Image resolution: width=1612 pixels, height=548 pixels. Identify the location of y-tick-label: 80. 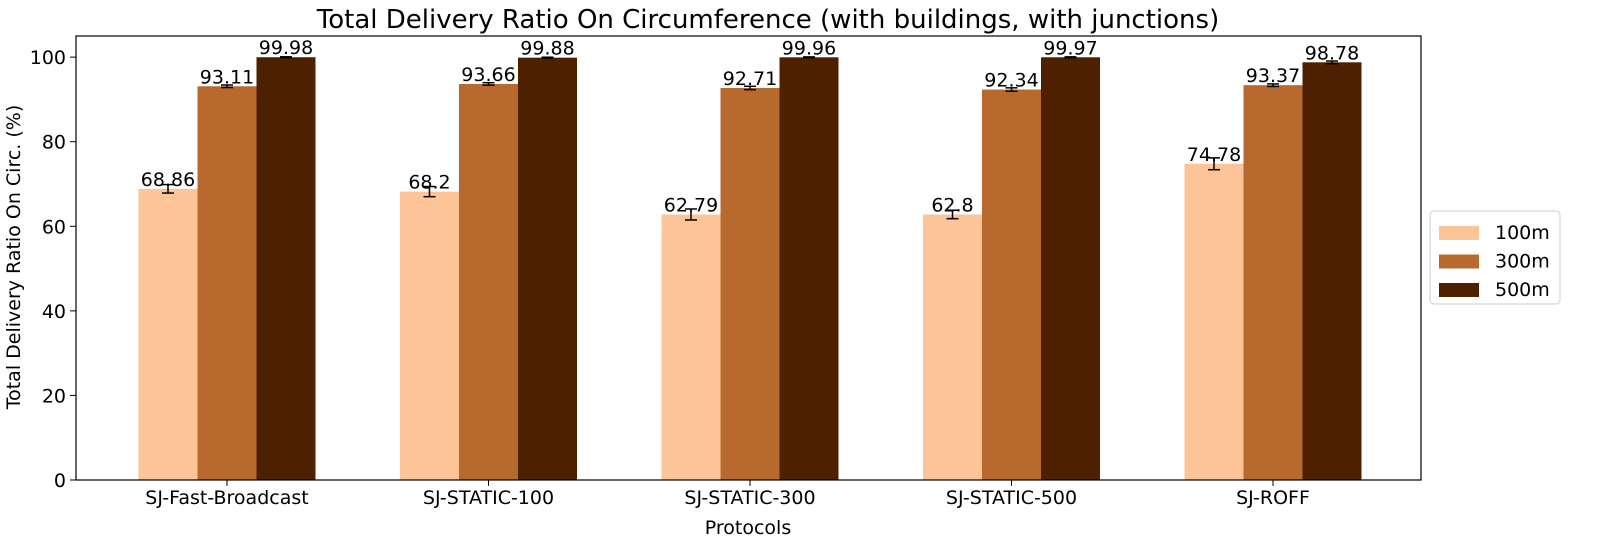
(54, 143).